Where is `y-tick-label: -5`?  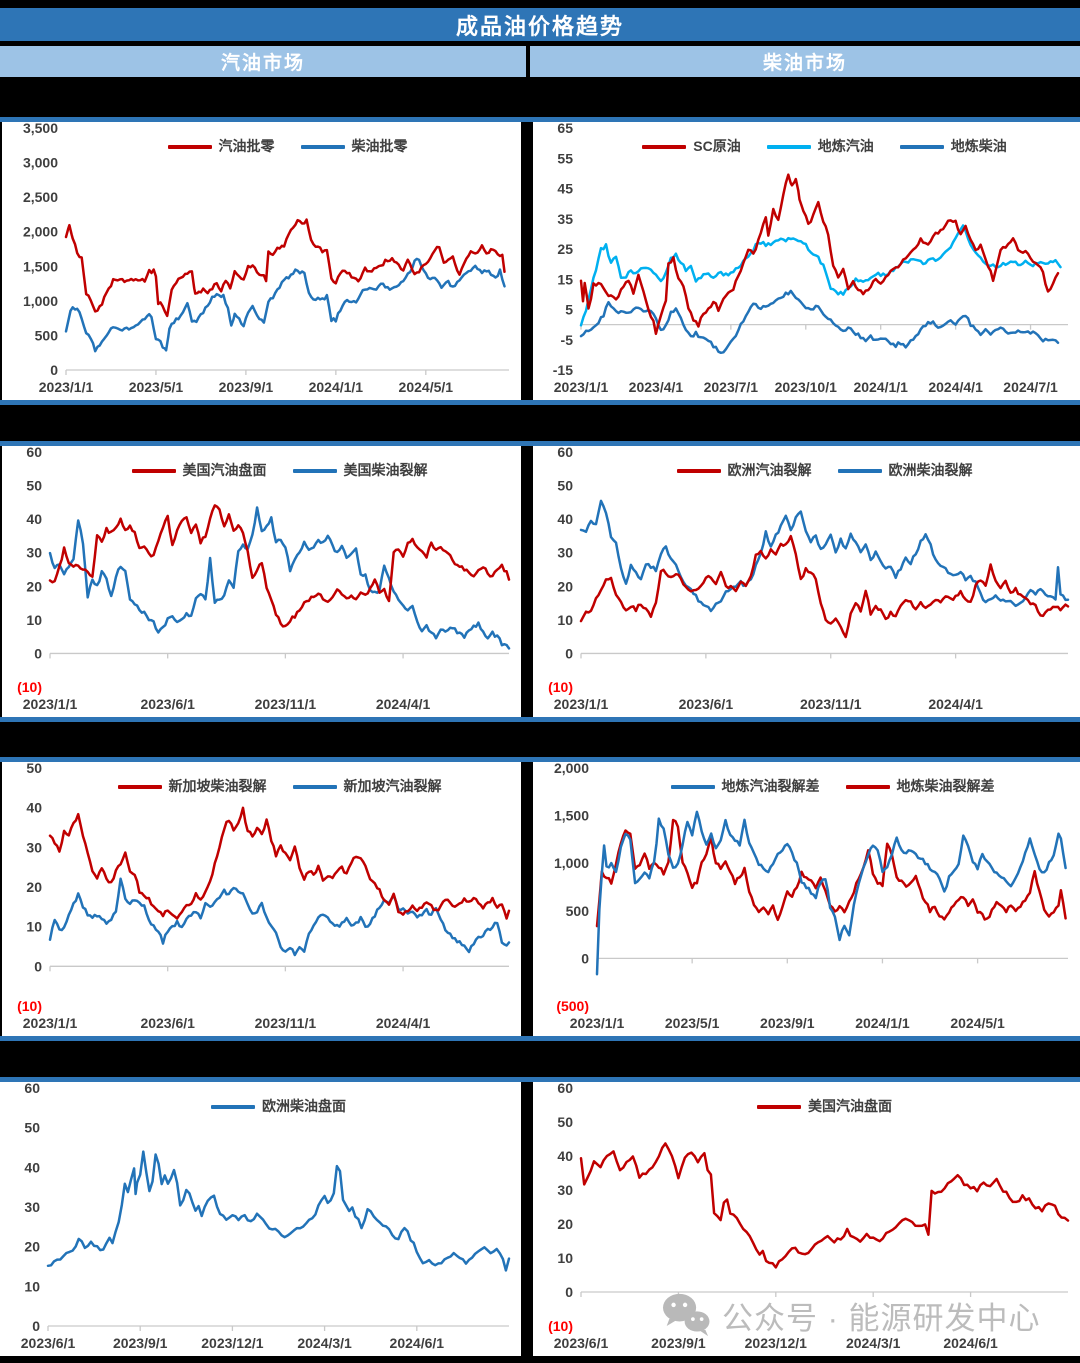 y-tick-label: -5 is located at coordinates (567, 340).